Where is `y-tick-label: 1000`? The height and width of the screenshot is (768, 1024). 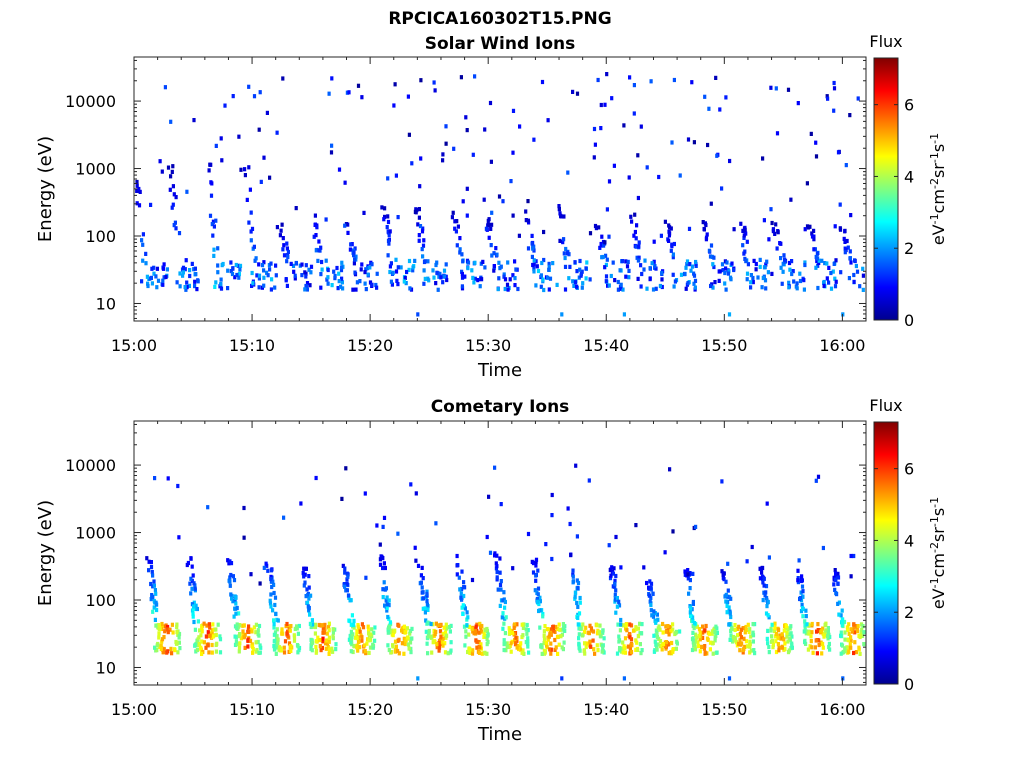 y-tick-label: 1000 is located at coordinates (95, 533).